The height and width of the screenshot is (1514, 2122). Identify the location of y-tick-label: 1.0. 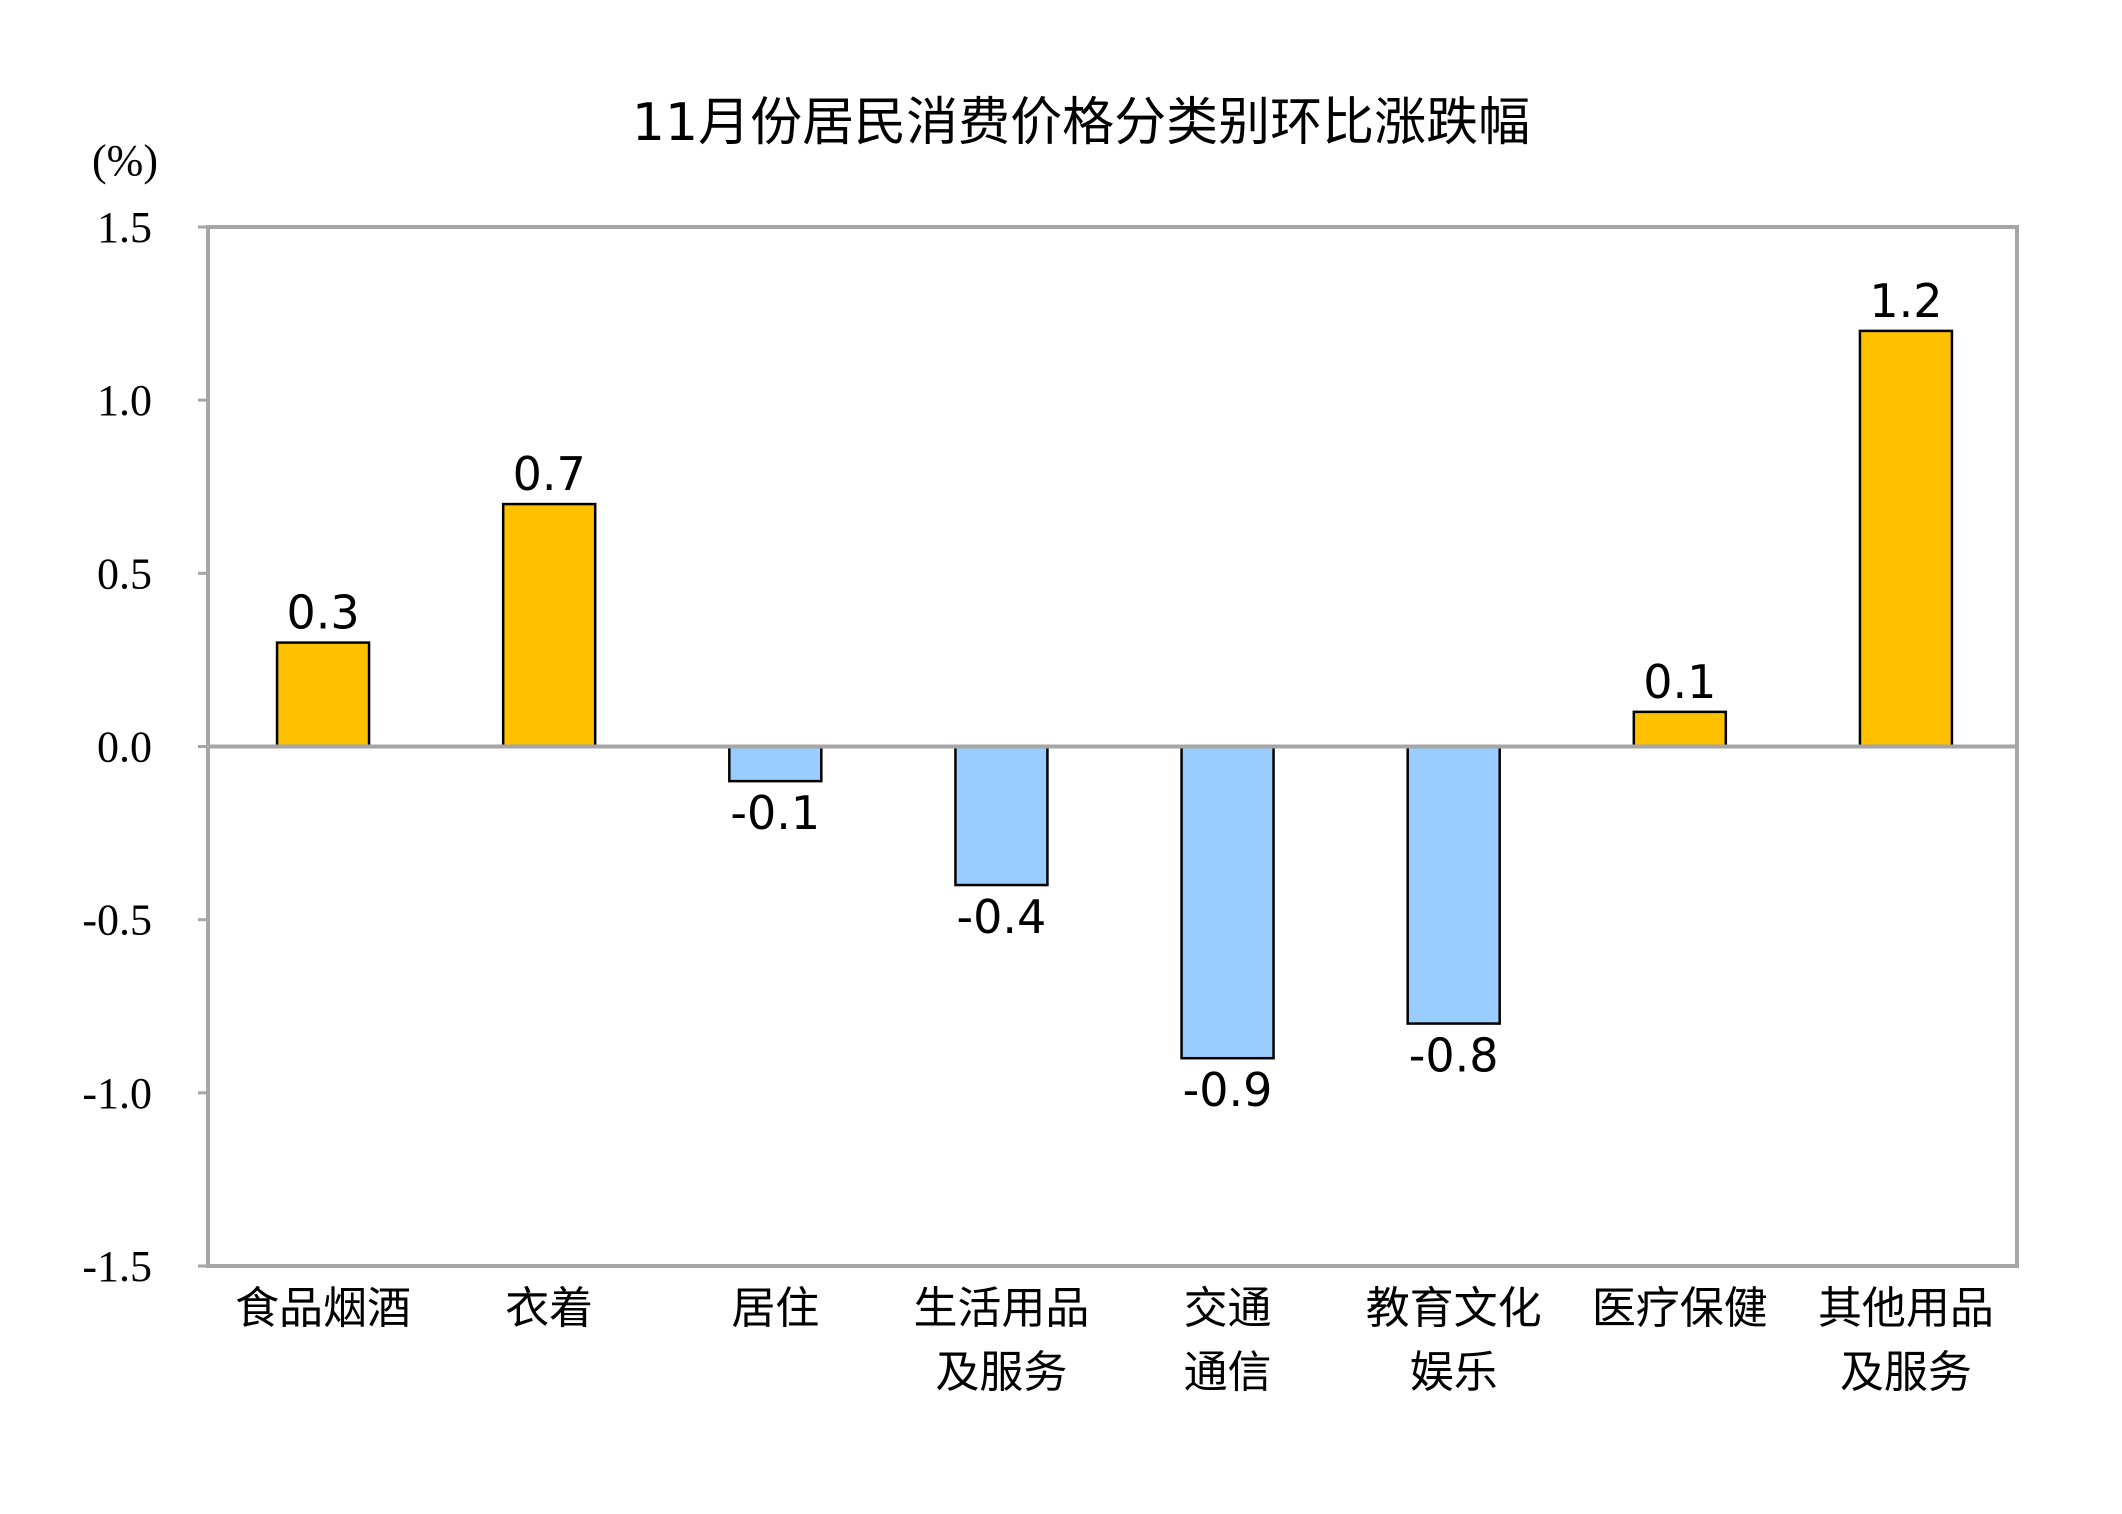
(124, 400).